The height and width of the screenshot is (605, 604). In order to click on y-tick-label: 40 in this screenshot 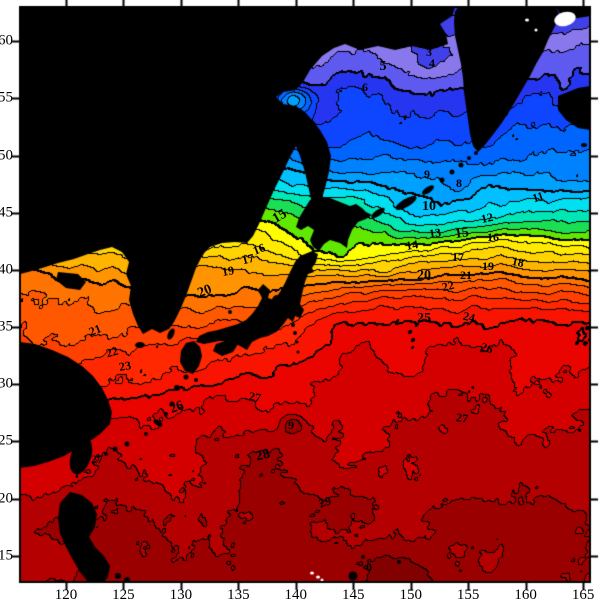, I will do `click(6, 269)`.